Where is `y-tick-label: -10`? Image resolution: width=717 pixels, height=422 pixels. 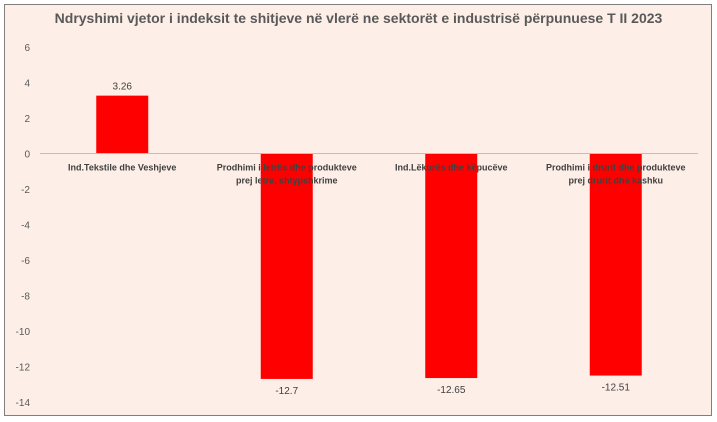
y-tick-label: -10 is located at coordinates (23, 332).